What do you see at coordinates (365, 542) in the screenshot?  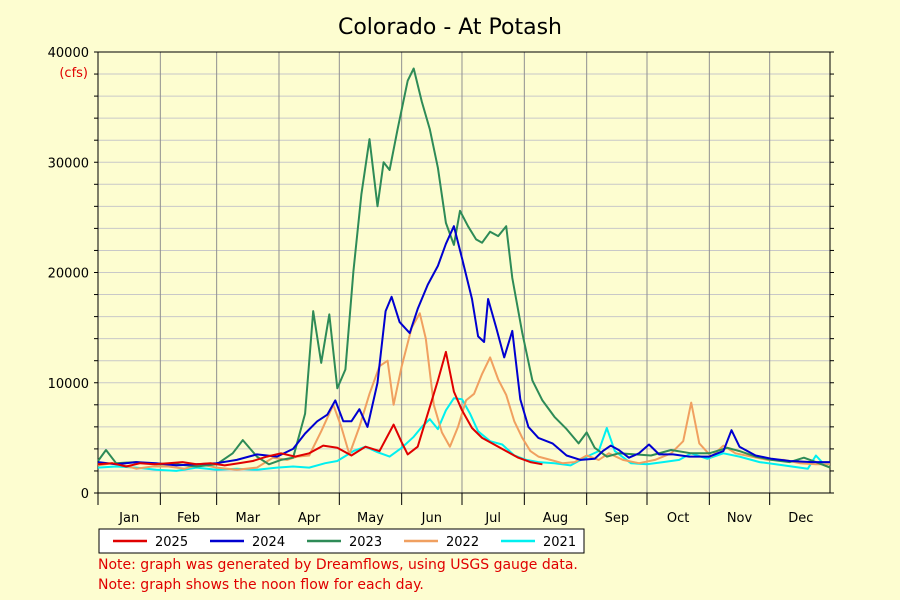 I see `legend-label-2023: 2023` at bounding box center [365, 542].